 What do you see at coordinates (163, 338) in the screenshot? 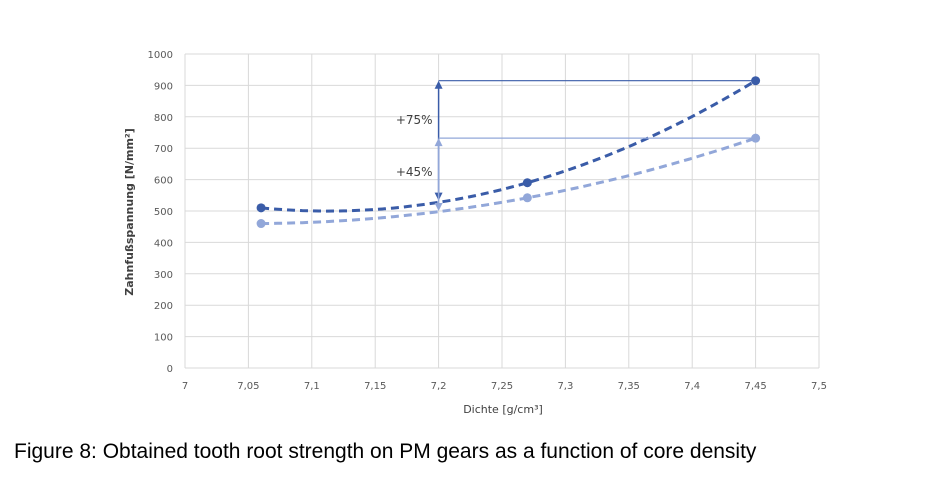
I see `y-tick-label: 100` at bounding box center [163, 338].